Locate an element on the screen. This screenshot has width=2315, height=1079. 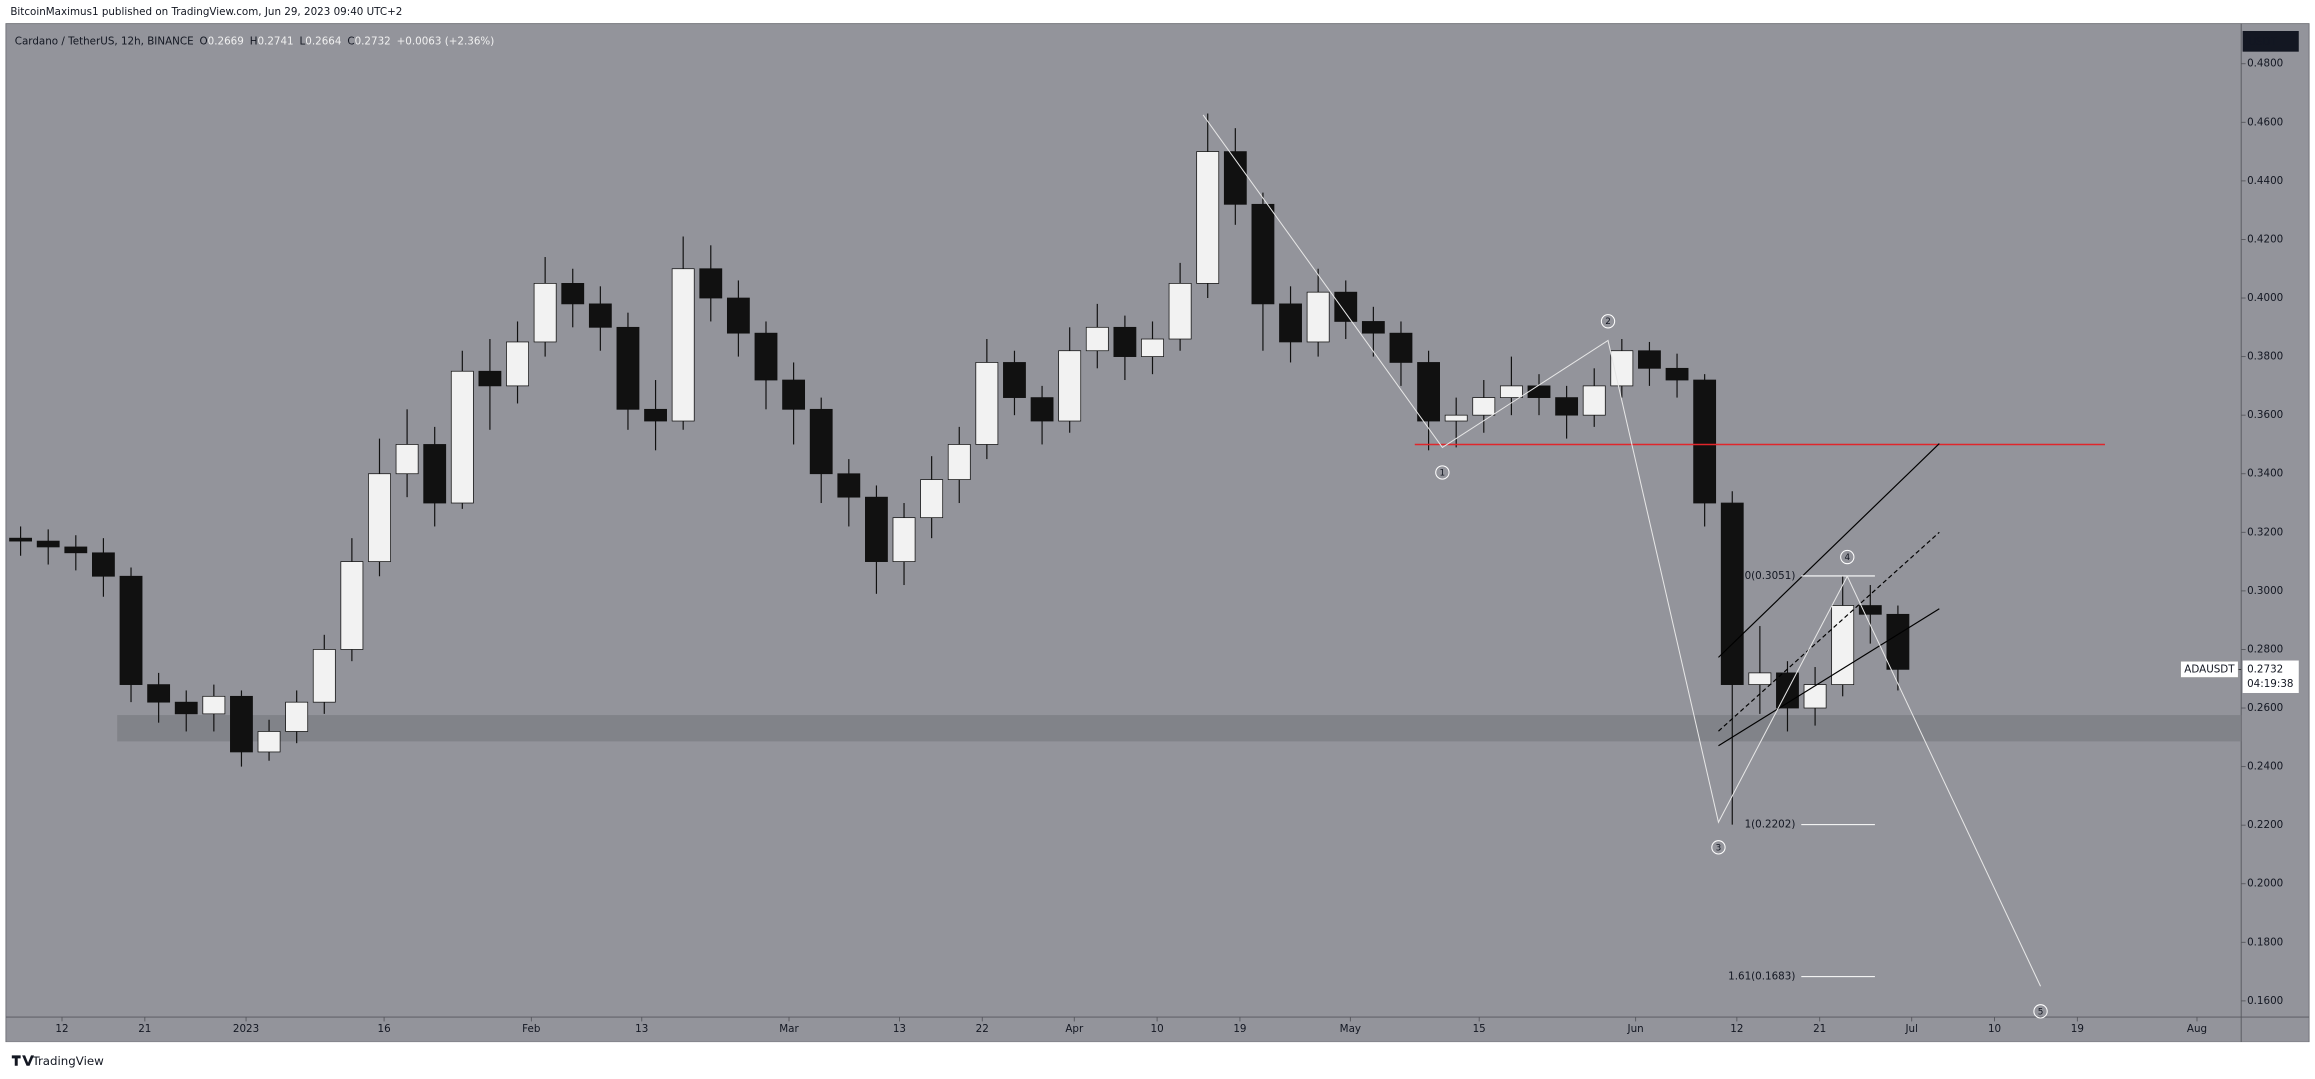
channel-middle is located at coordinates (1829, 631).